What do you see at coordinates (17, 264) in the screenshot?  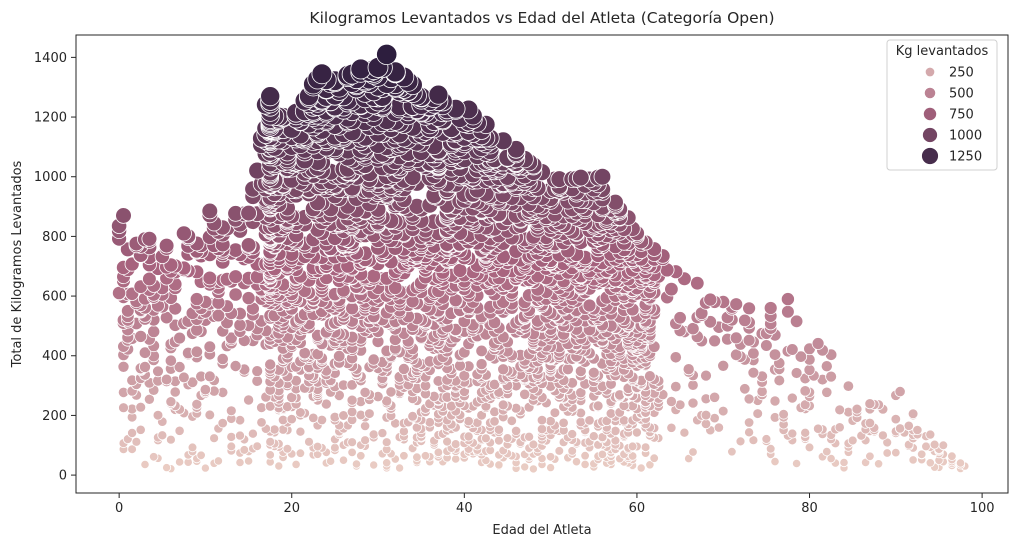 I see `y-axis-title: Total de Kilogramos Levantados` at bounding box center [17, 264].